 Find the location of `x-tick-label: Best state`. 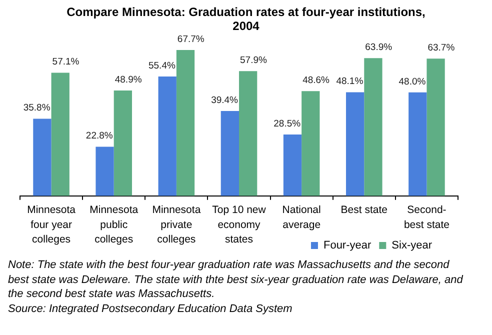

x-tick-label: Best state is located at coordinates (364, 210).